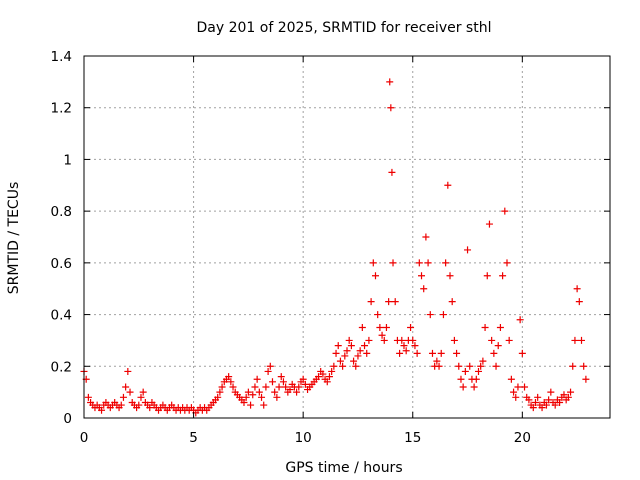 The width and height of the screenshot is (640, 480). I want to click on y-tick-label: 0.4, so click(61, 316).